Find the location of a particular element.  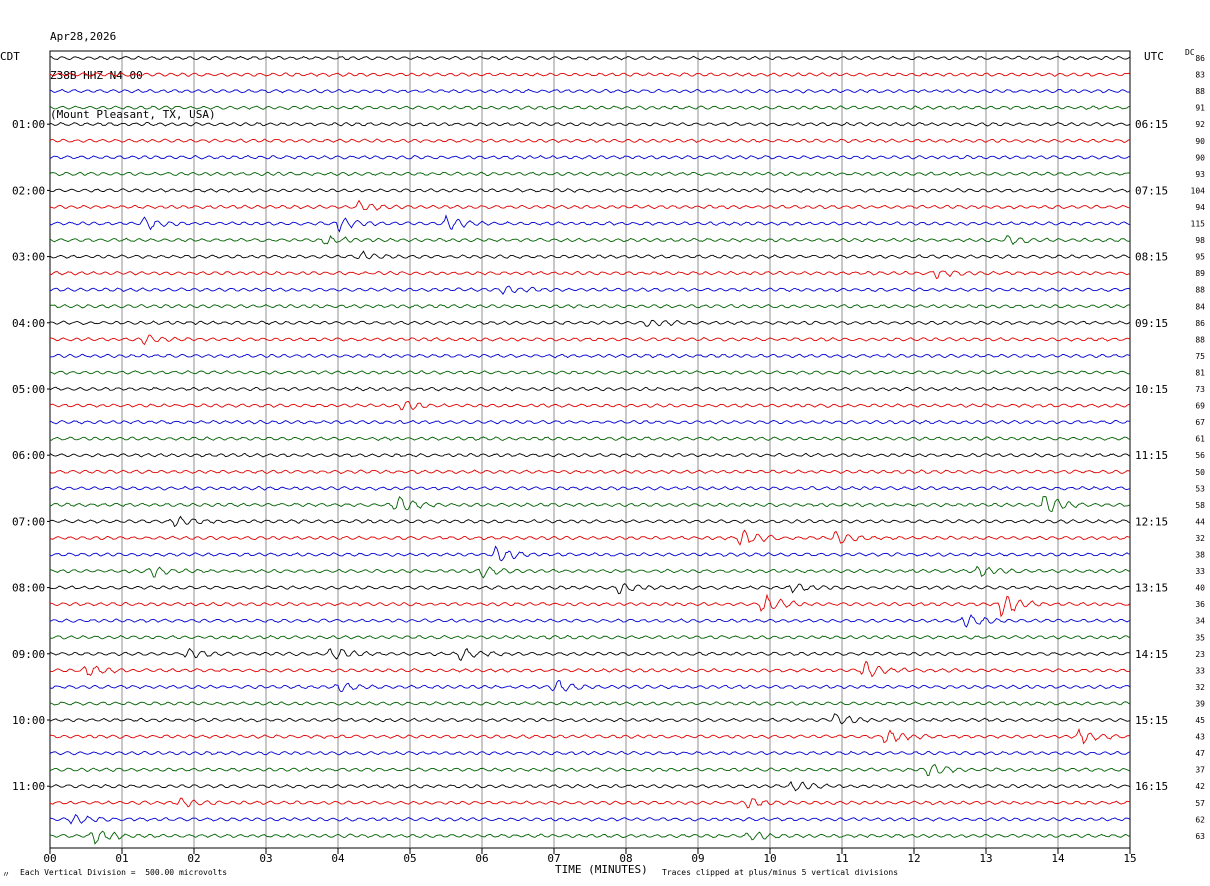

dc-offset-value: 38 is located at coordinates (1200, 555).